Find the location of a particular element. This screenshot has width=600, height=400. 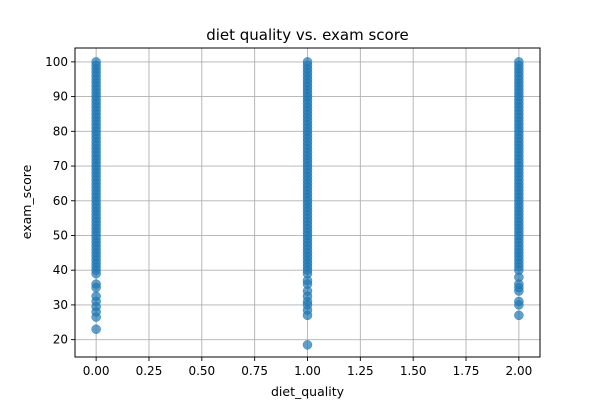

x-tick-label: 0.50 is located at coordinates (201, 371).